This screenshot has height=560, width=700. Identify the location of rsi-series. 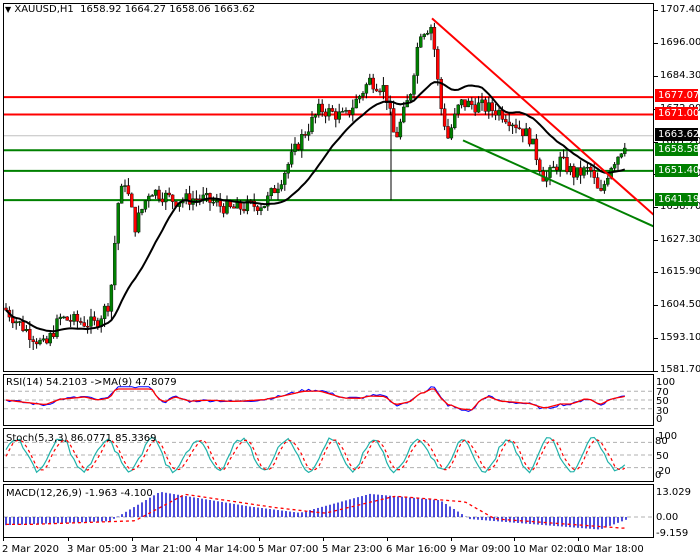
(328, 399).